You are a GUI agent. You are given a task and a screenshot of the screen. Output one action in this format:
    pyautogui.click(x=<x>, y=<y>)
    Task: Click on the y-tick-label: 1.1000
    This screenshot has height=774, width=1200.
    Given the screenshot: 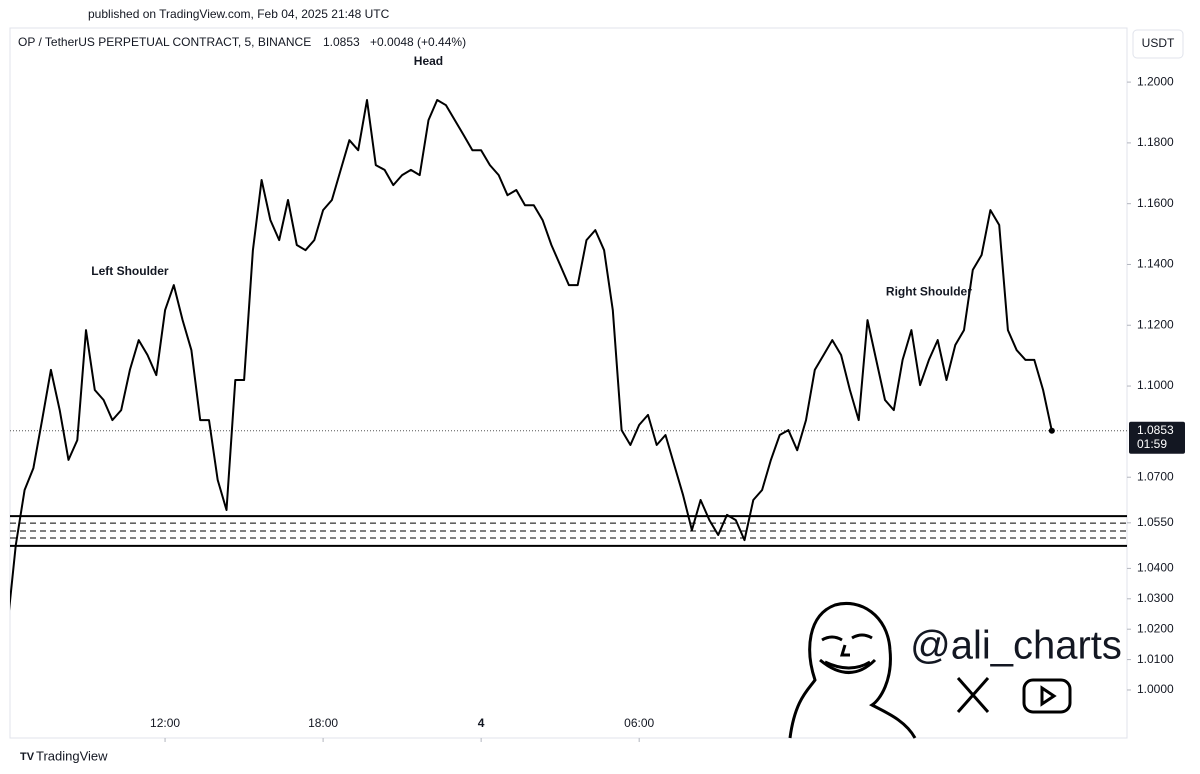 What is the action you would take?
    pyautogui.click(x=1155, y=385)
    